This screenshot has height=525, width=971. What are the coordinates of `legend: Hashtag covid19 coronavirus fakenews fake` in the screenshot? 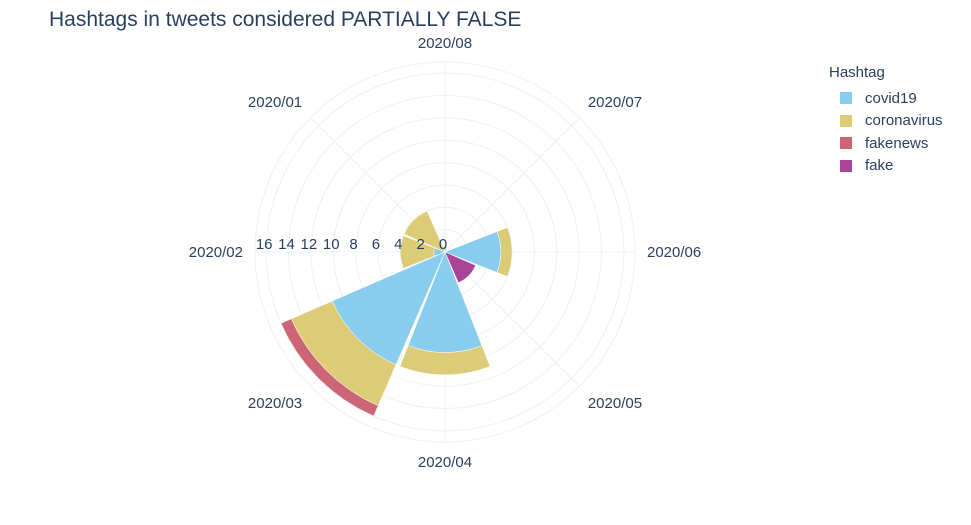 It's located at (886, 120).